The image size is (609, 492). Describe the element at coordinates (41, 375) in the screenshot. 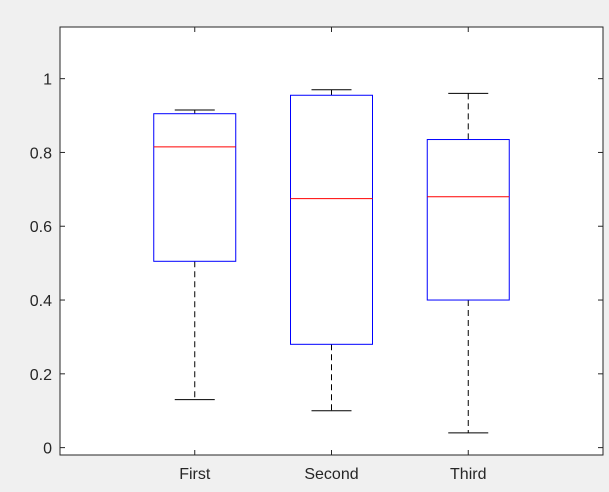

I see `y-tick-label: 0.2` at that location.